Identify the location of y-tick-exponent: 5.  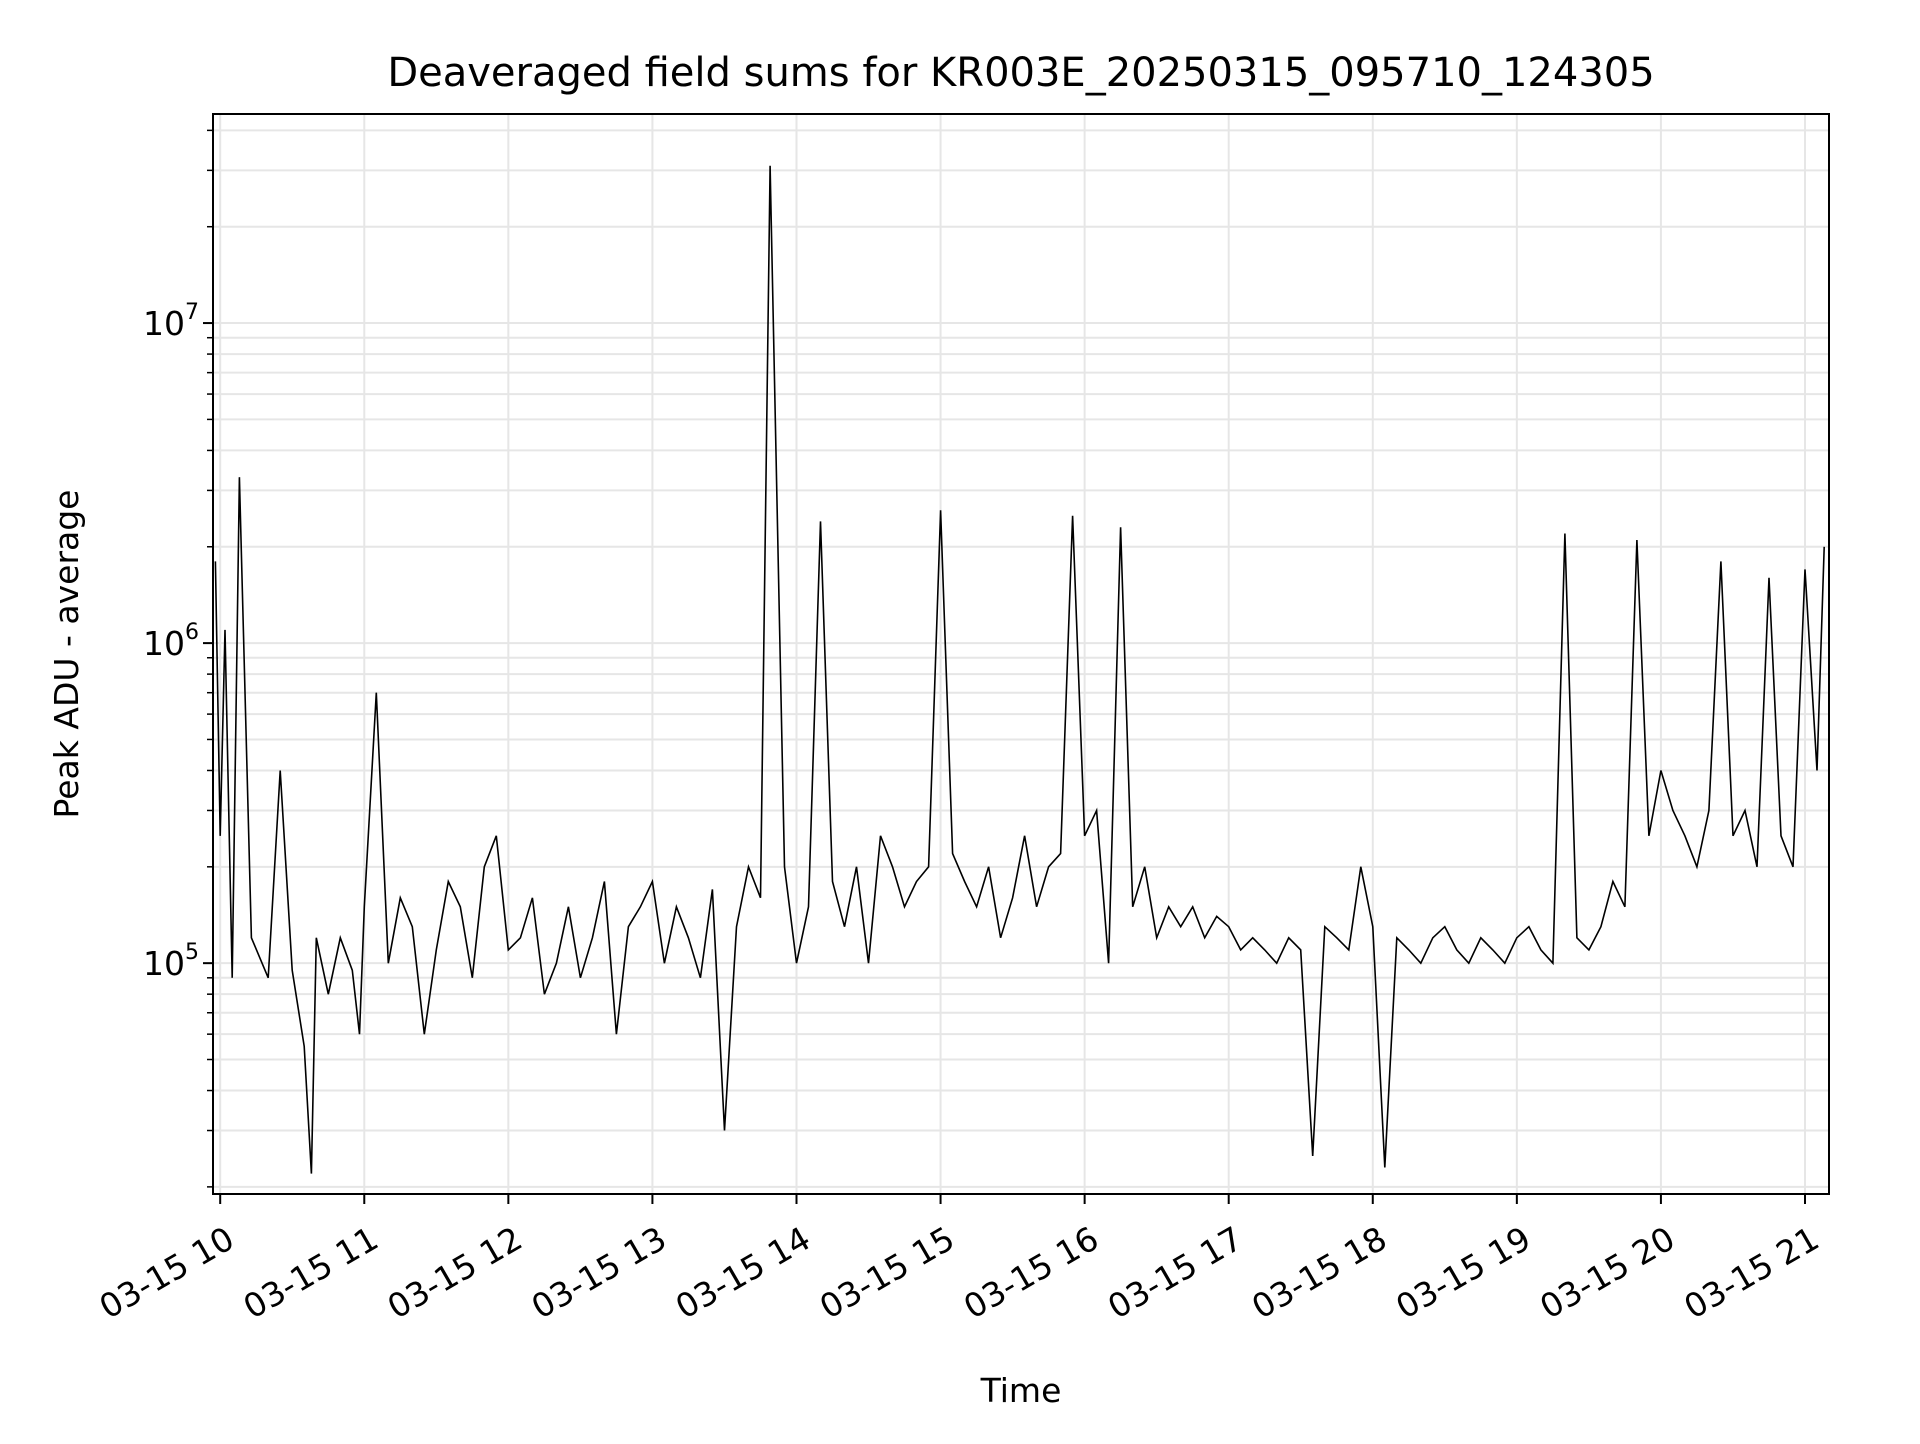
(192, 952).